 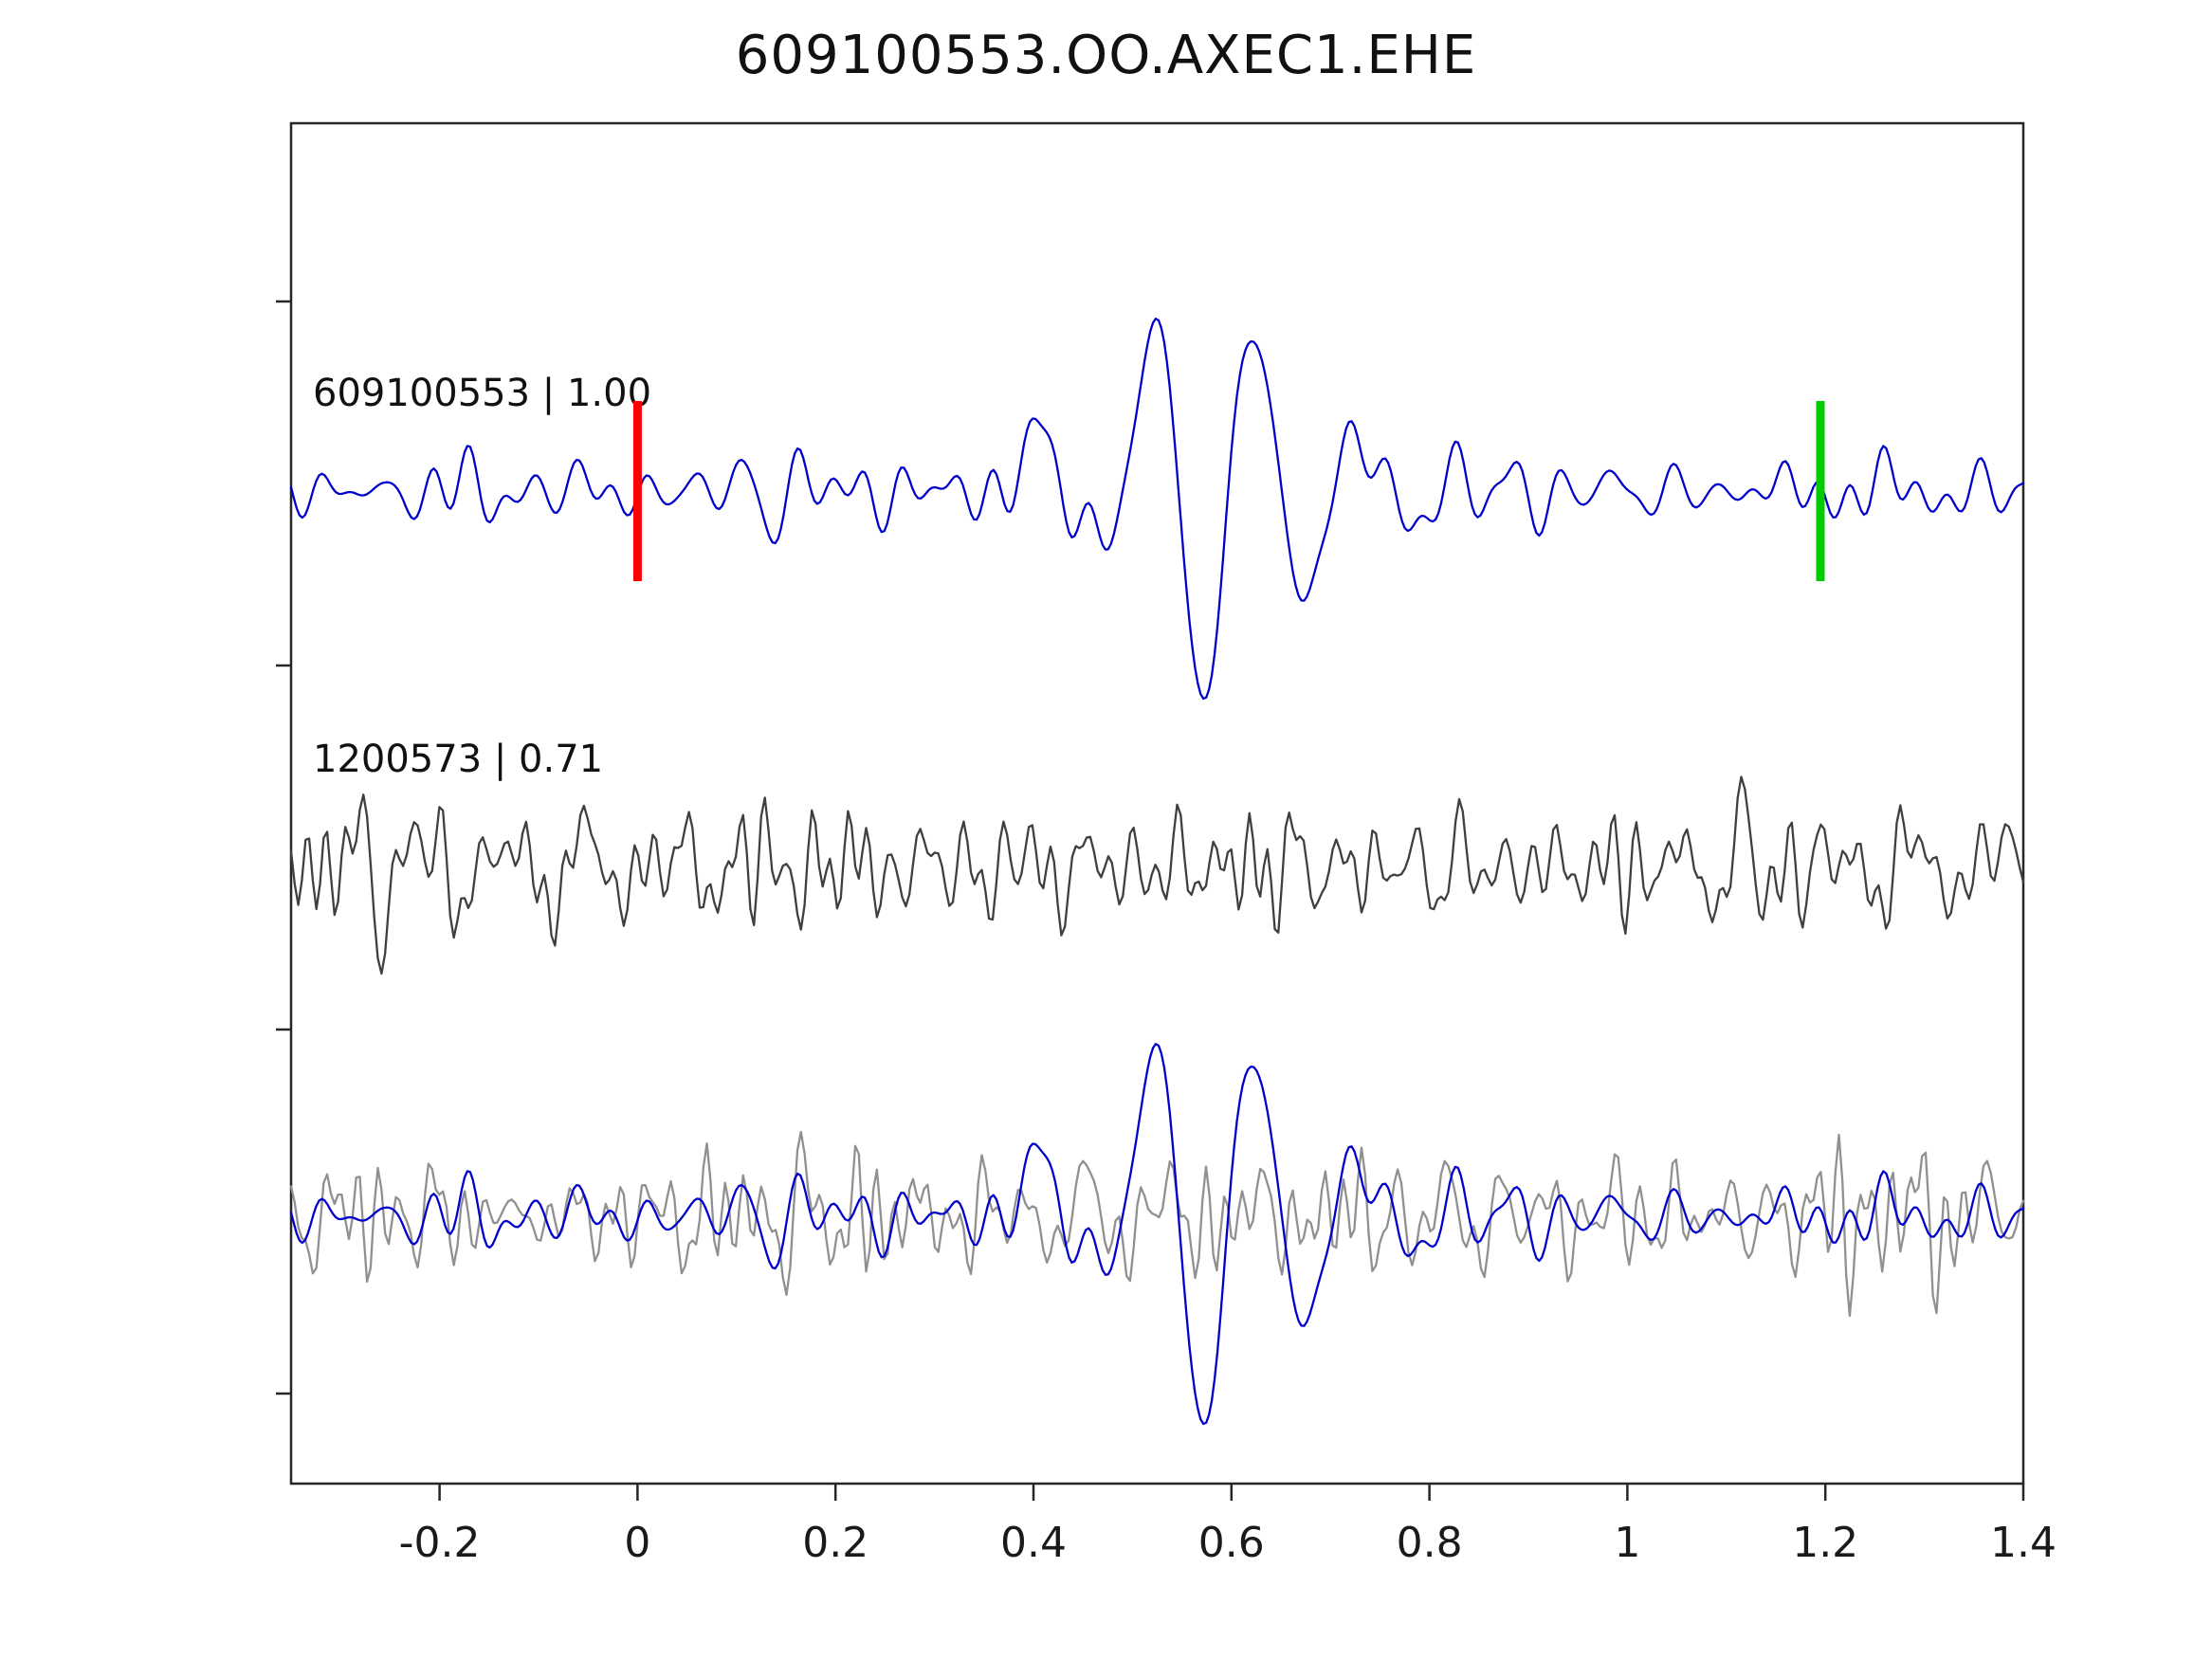 What do you see at coordinates (835, 1543) in the screenshot?
I see `x-tick-label: 0.2` at bounding box center [835, 1543].